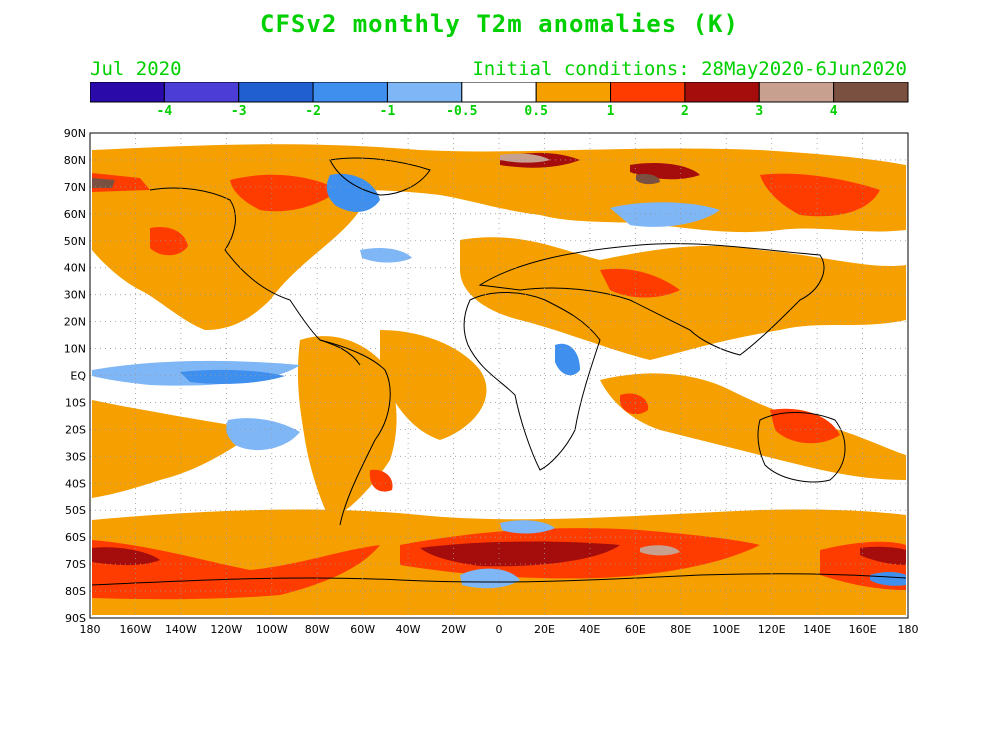 The image size is (999, 750). I want to click on latitude-label: 50S, so click(75, 510).